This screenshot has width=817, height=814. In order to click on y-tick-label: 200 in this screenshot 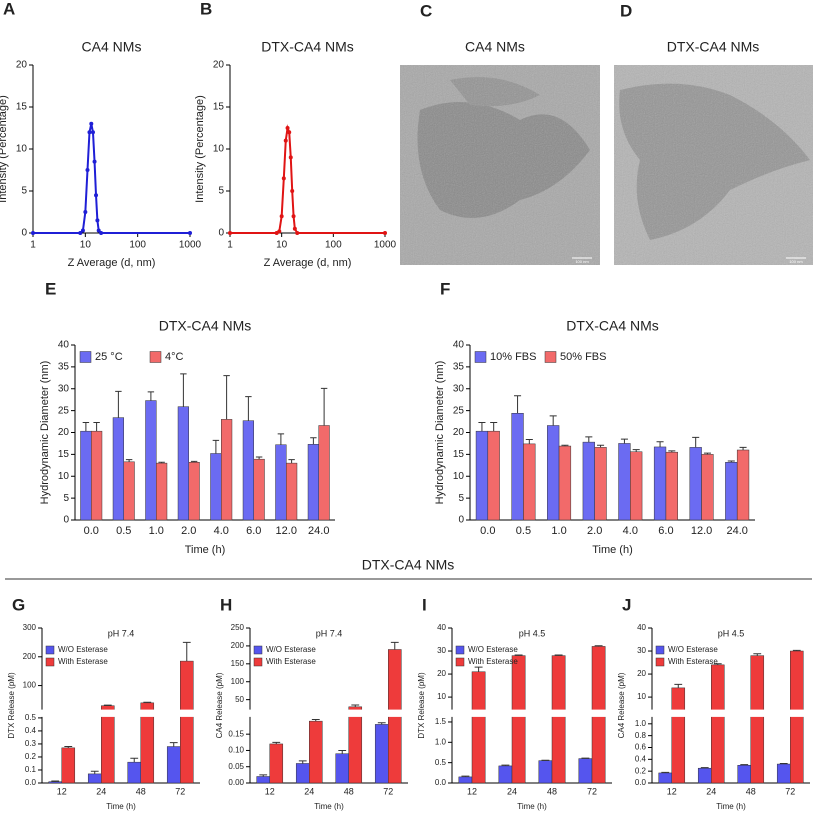, I will do `click(238, 645)`.